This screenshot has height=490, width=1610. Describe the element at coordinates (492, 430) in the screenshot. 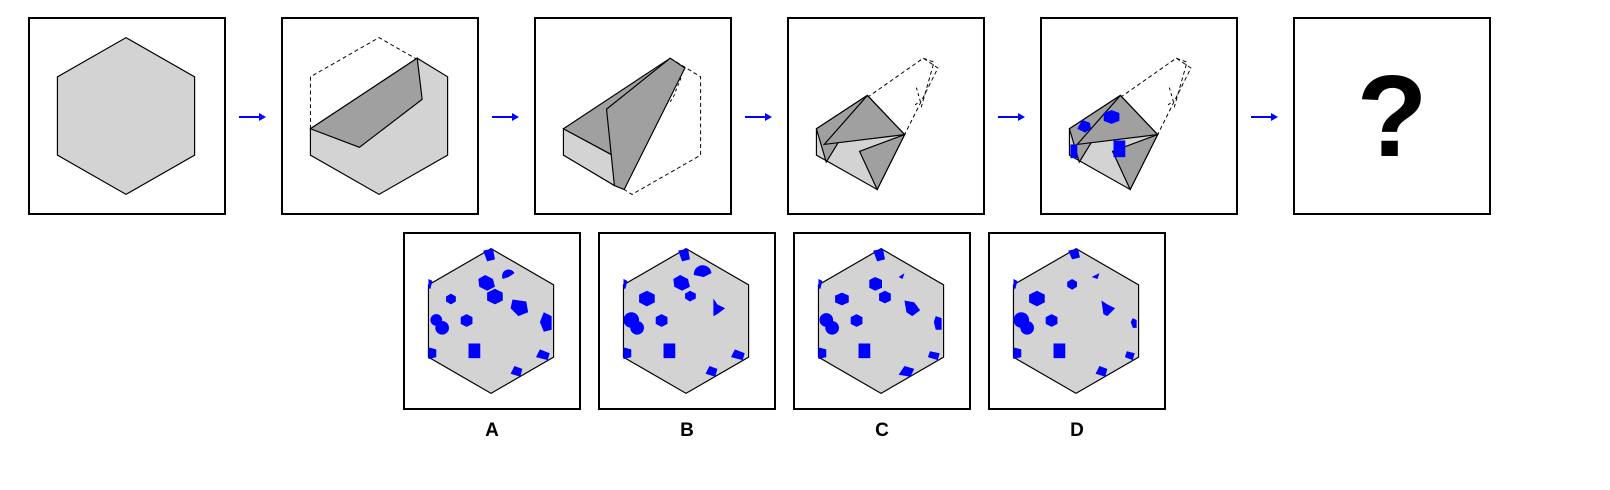

I see `option-a-label: A` at that location.